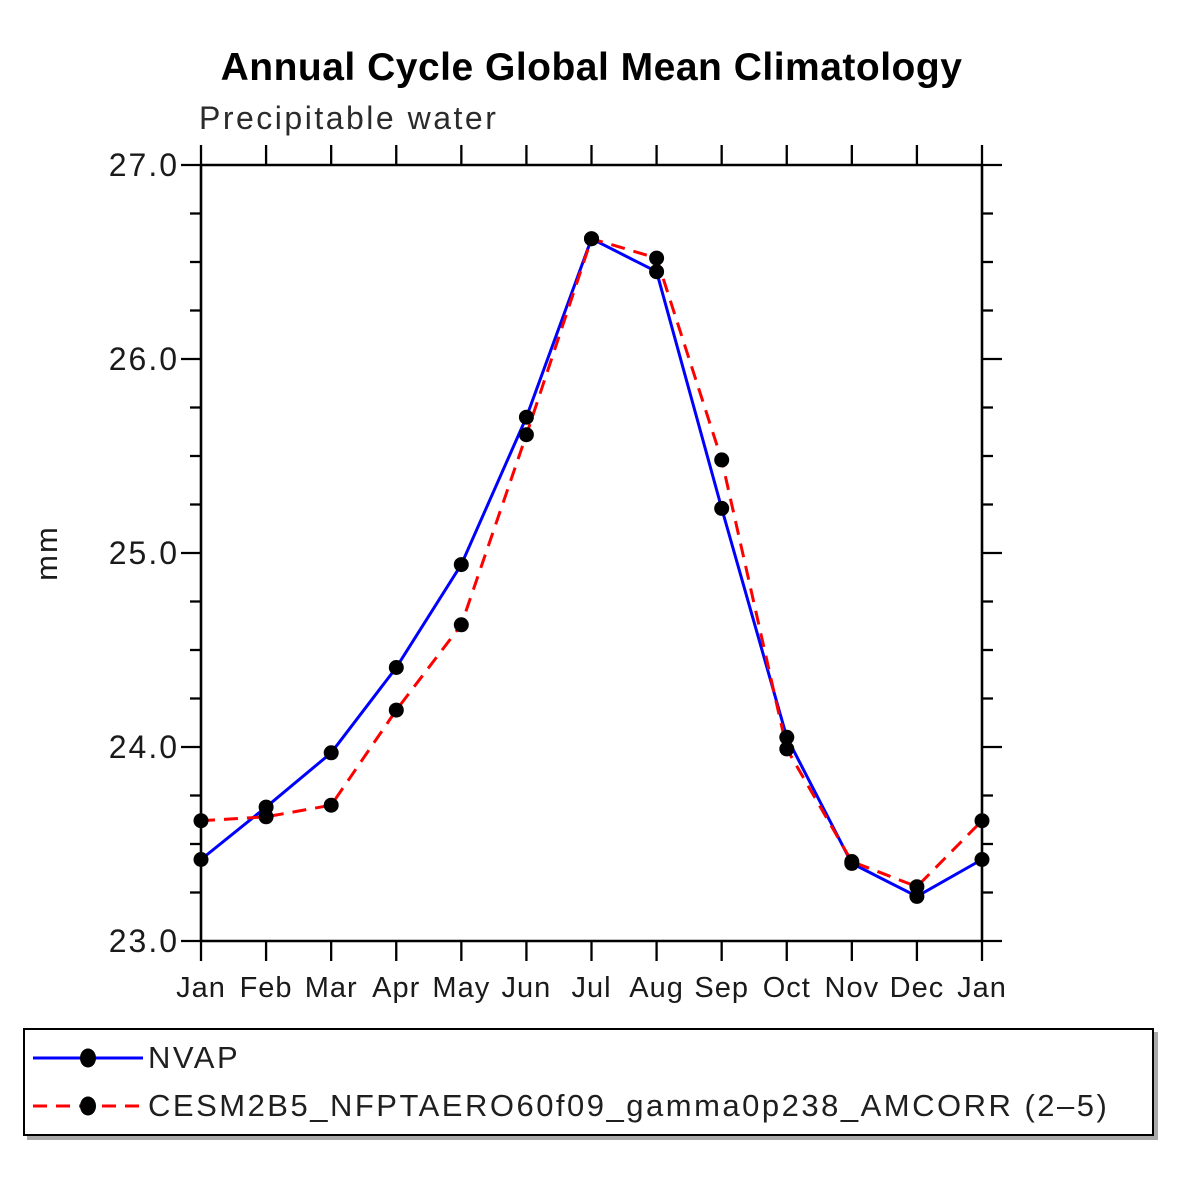 This screenshot has height=1183, width=1183. I want to click on x-tick-label: Nov, so click(852, 988).